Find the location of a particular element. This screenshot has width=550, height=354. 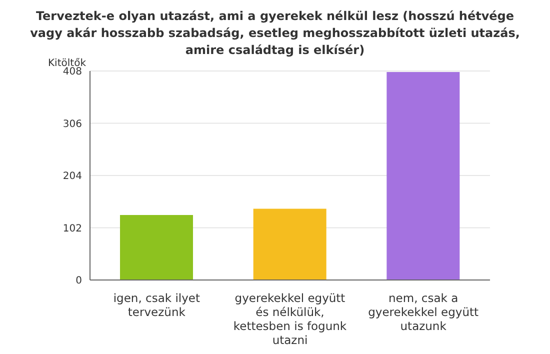

y-tick-label: 204 is located at coordinates (72, 176).